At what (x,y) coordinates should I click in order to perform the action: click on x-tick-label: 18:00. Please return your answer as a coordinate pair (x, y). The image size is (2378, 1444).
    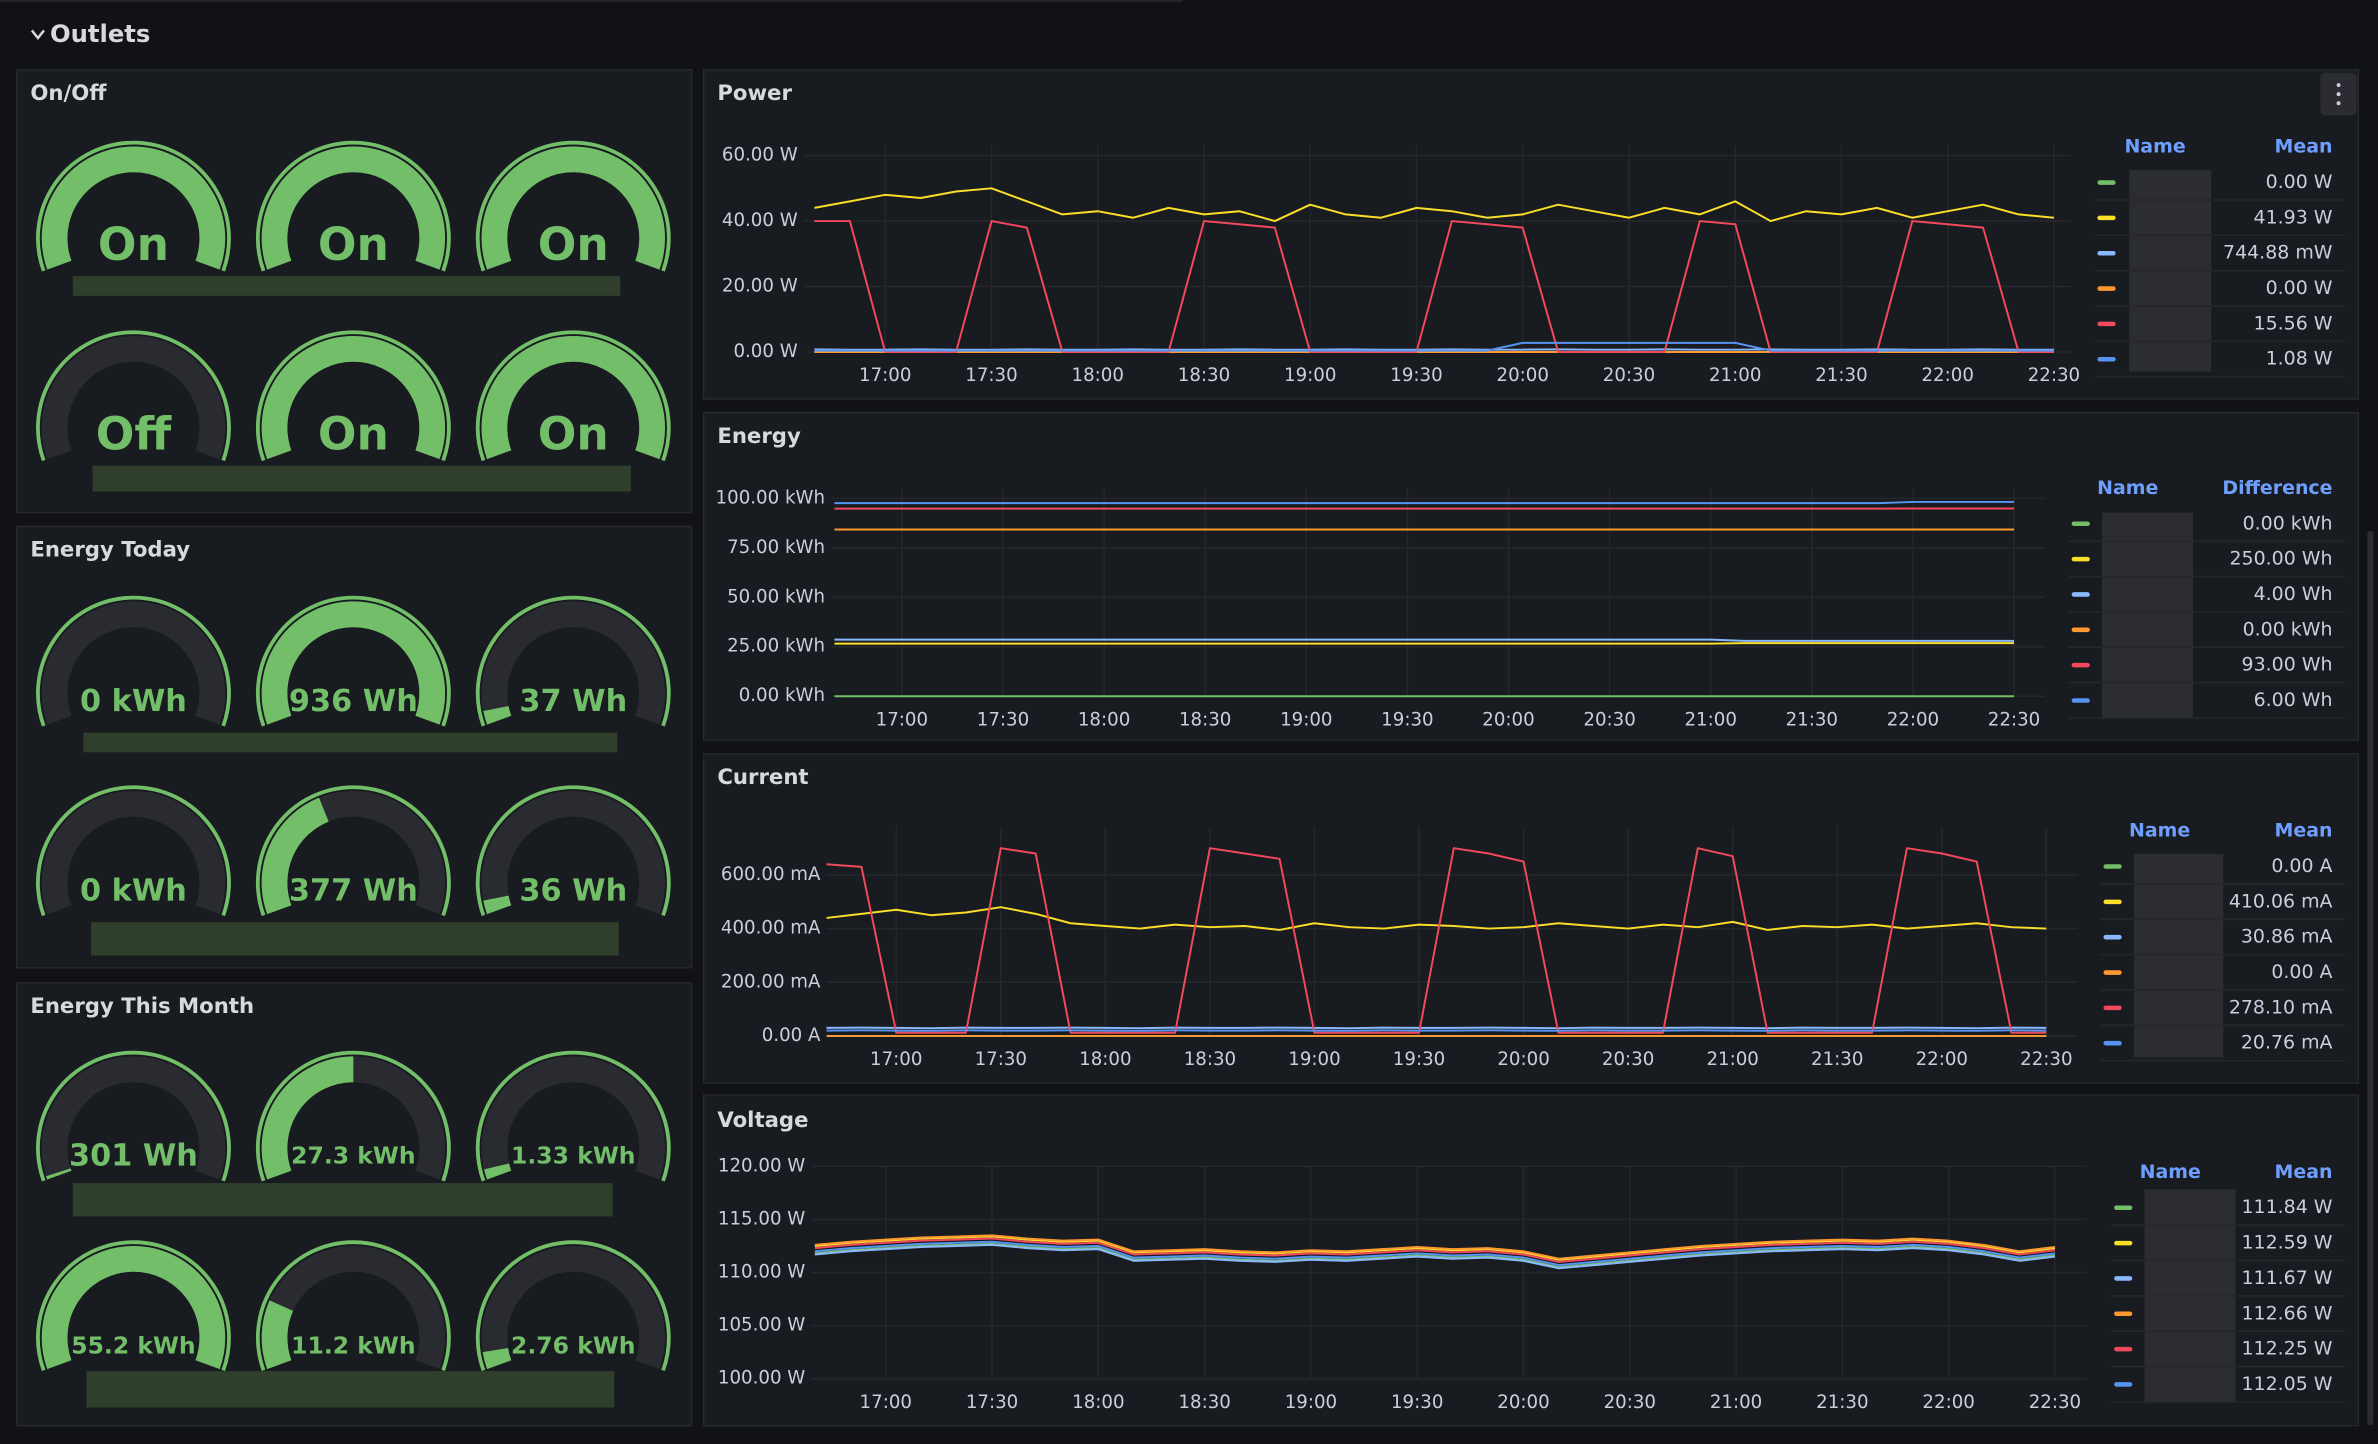
    Looking at the image, I should click on (1105, 1059).